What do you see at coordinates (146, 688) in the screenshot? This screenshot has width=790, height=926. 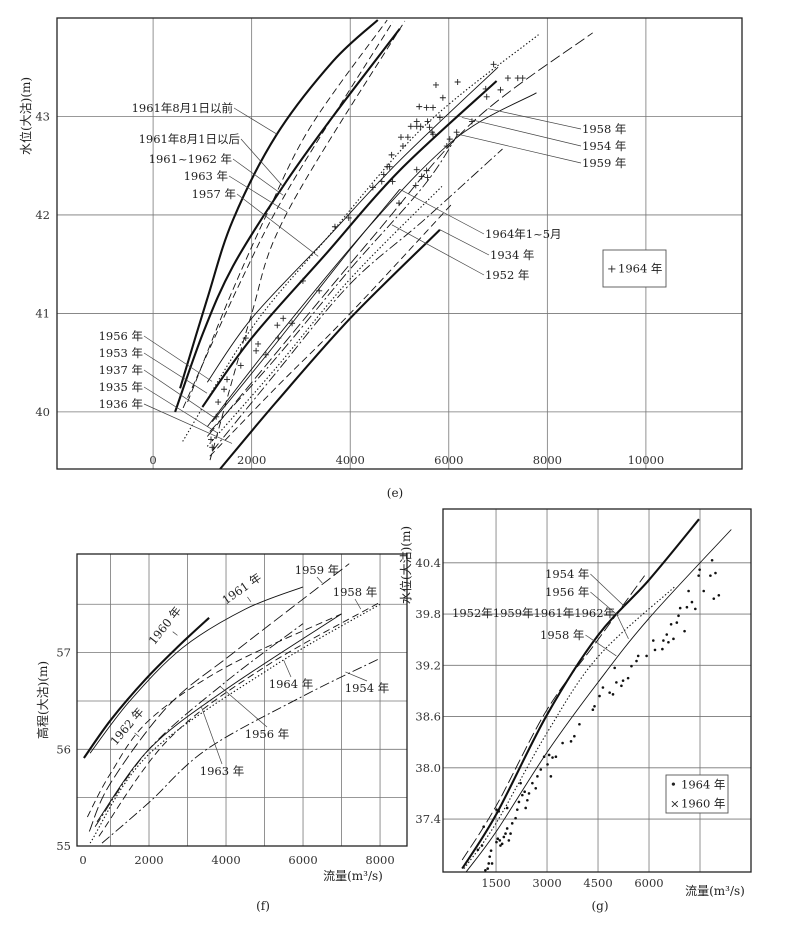 I see `series-line-1960年` at bounding box center [146, 688].